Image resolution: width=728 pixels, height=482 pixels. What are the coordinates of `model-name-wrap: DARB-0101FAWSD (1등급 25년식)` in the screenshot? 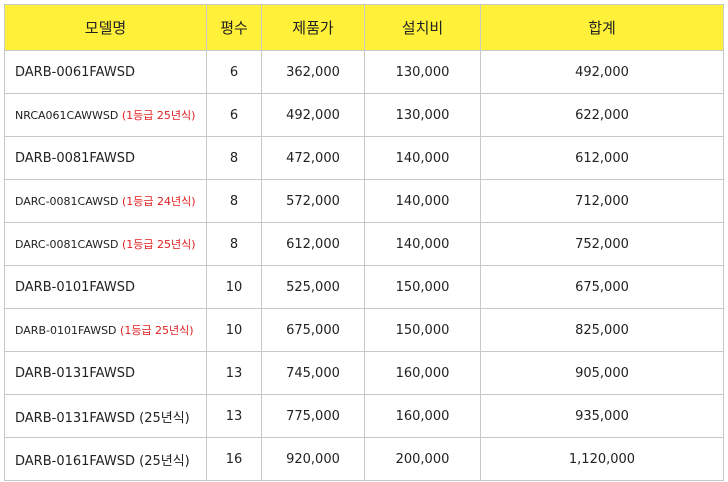 It's located at (104, 330).